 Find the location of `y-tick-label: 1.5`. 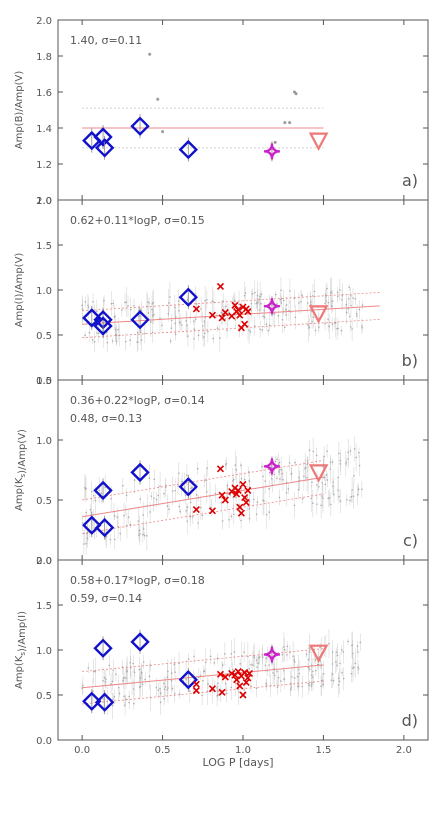

y-tick-label: 1.5 is located at coordinates (44, 246).